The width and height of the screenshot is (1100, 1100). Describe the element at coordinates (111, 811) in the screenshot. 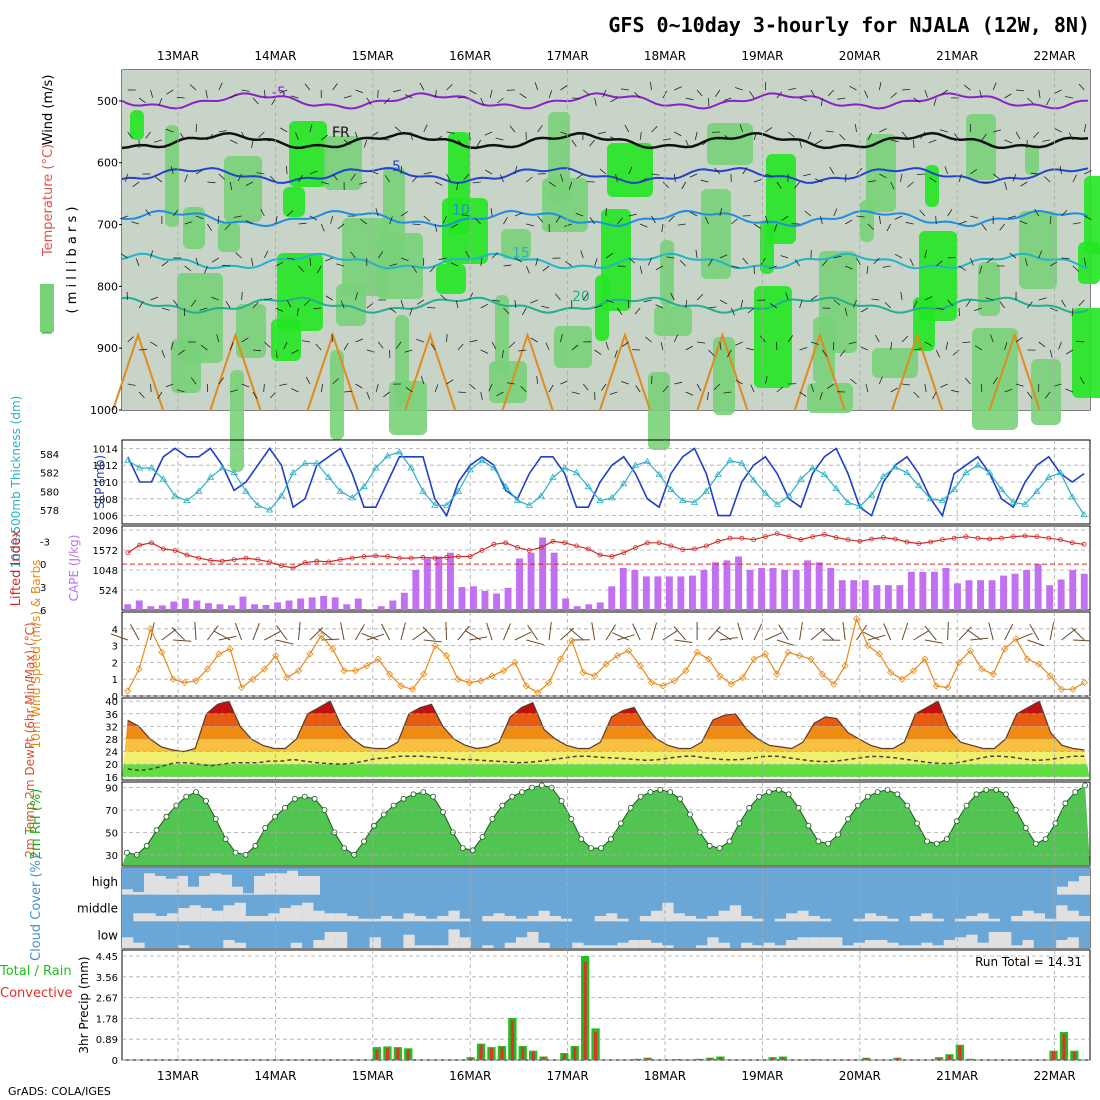

I see `rh2m-tick: 70` at that location.